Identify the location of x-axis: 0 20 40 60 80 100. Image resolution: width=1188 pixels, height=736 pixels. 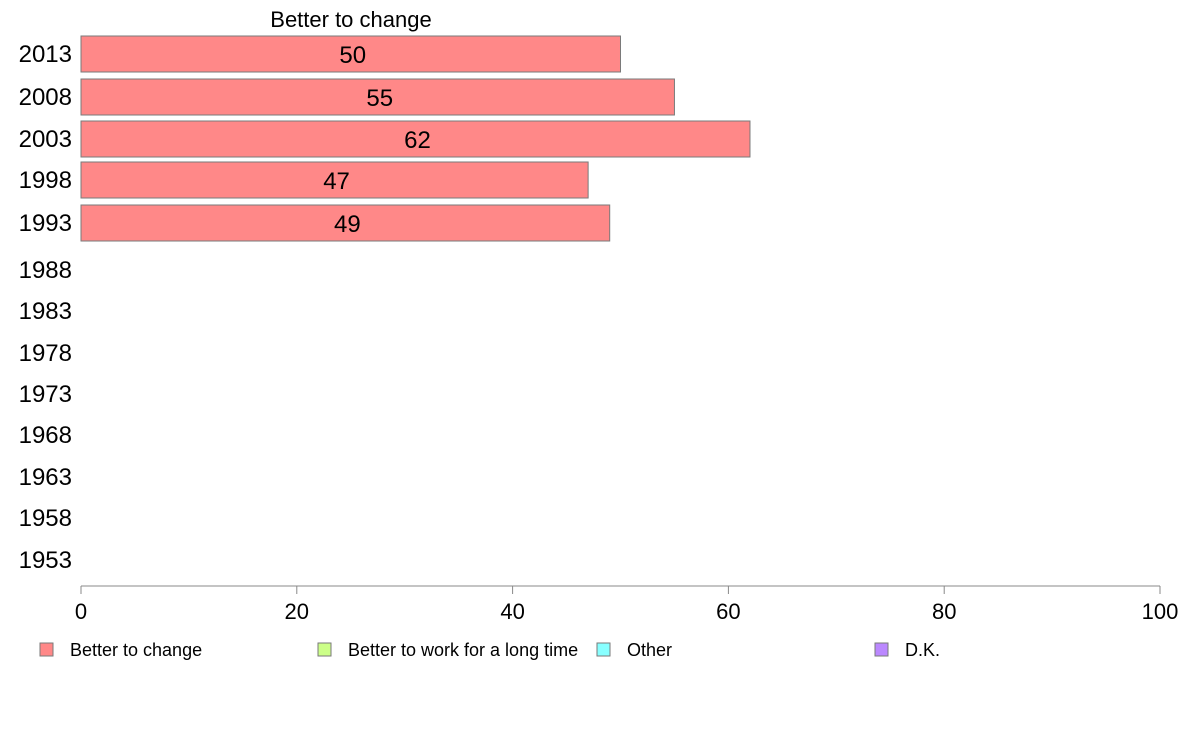
(627, 604).